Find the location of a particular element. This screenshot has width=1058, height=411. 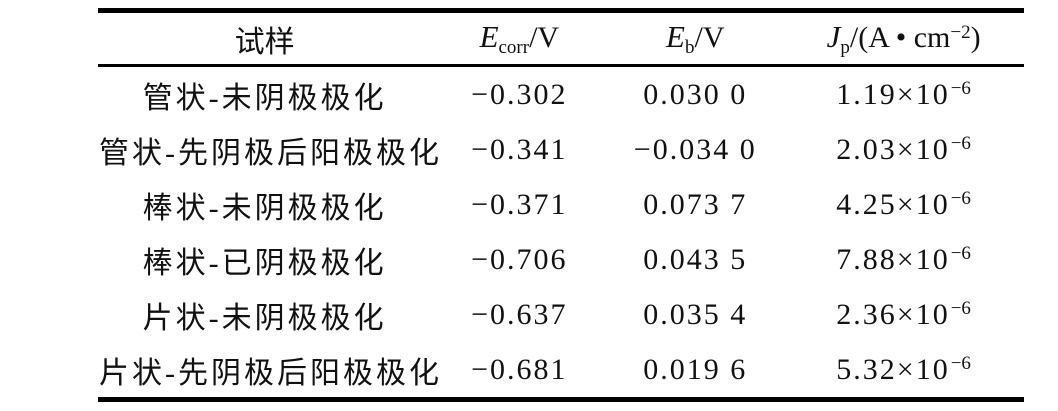

sample-cell: 片状-先阴极后阳极极化 is located at coordinates (270, 373).